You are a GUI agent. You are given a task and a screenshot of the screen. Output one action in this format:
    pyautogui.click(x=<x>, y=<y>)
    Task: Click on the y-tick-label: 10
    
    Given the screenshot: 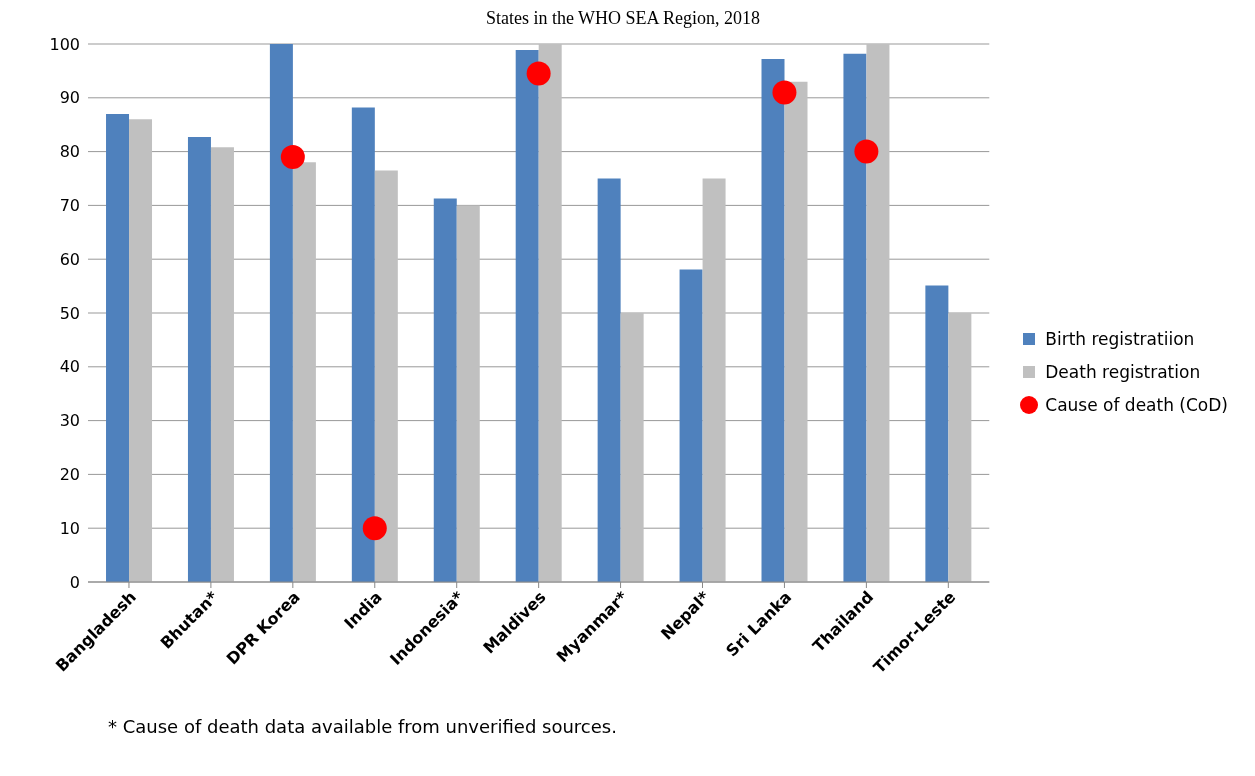 What is the action you would take?
    pyautogui.click(x=69, y=528)
    